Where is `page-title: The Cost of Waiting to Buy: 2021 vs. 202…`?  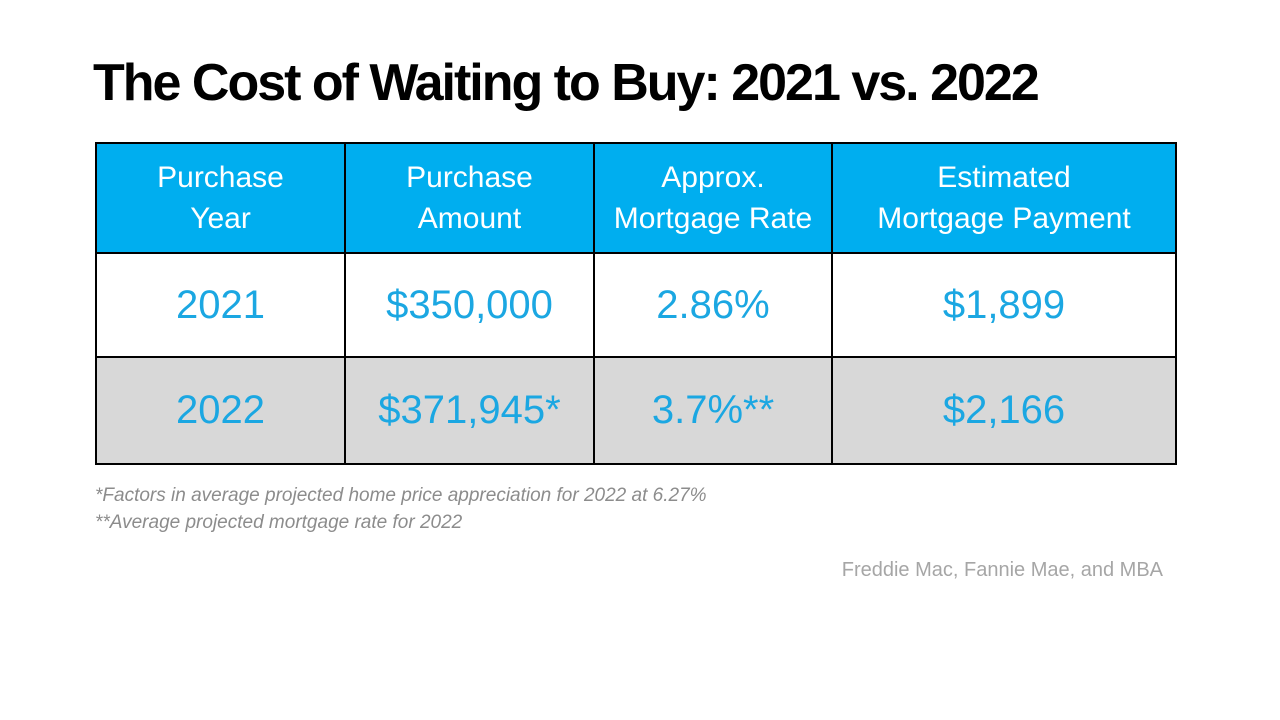 page-title: The Cost of Waiting to Buy: 2021 vs. 202… is located at coordinates (566, 83).